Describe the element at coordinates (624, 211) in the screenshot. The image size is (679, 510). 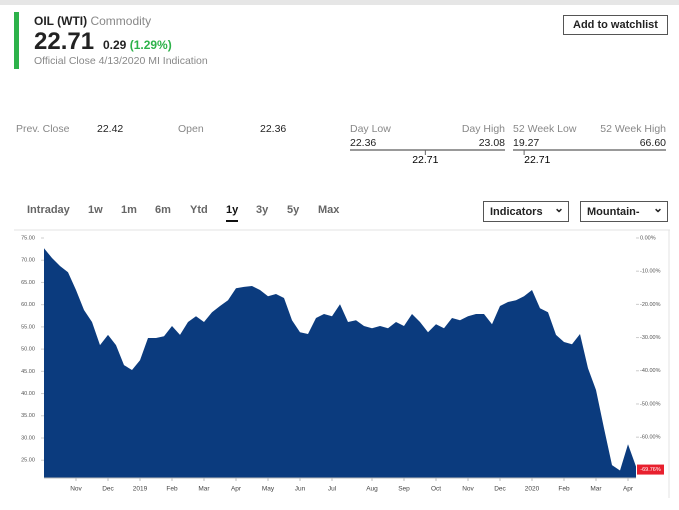
I see `chart-type-dropdown: Mountain-Cha` at that location.